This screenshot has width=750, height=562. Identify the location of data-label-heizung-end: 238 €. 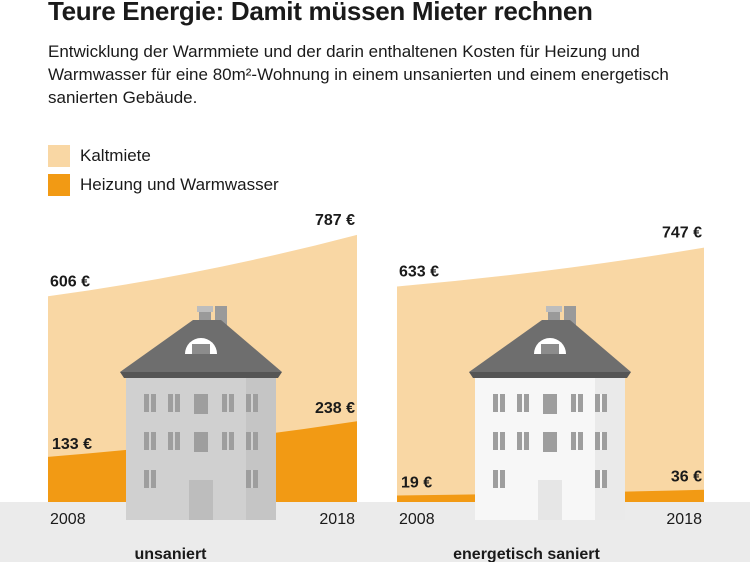
(335, 408).